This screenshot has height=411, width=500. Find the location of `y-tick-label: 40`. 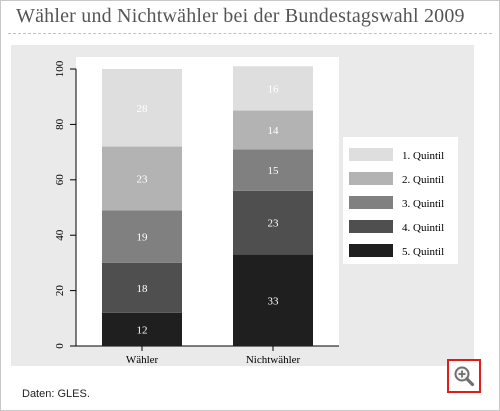

y-tick-label: 40 is located at coordinates (60, 235).